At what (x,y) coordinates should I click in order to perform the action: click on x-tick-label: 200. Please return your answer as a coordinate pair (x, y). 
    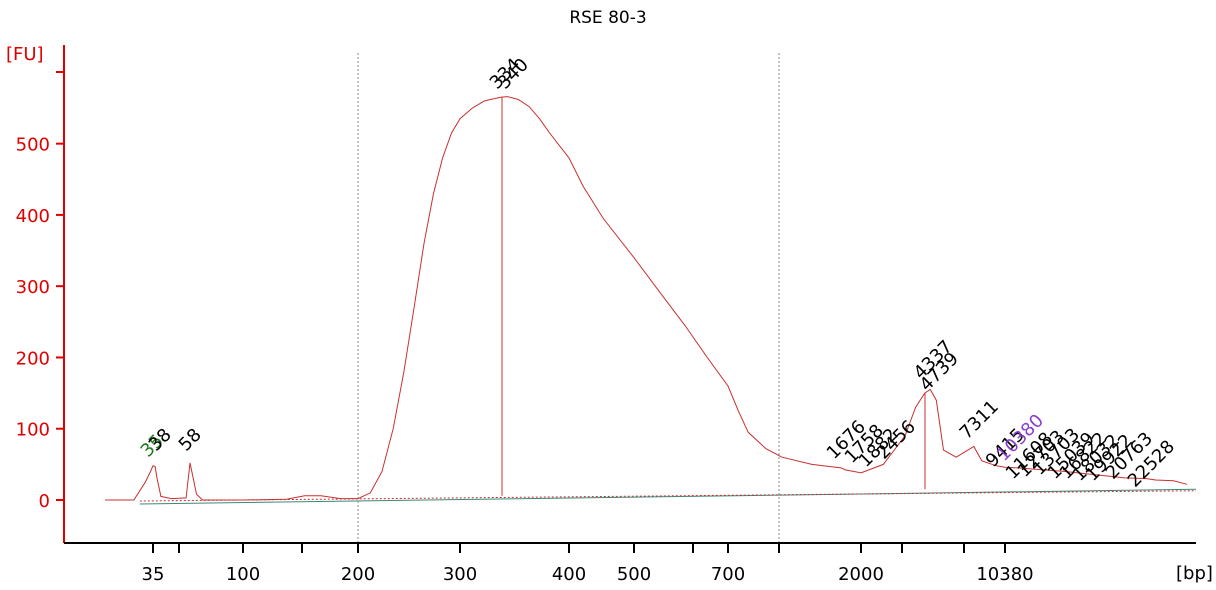
    Looking at the image, I should click on (358, 574).